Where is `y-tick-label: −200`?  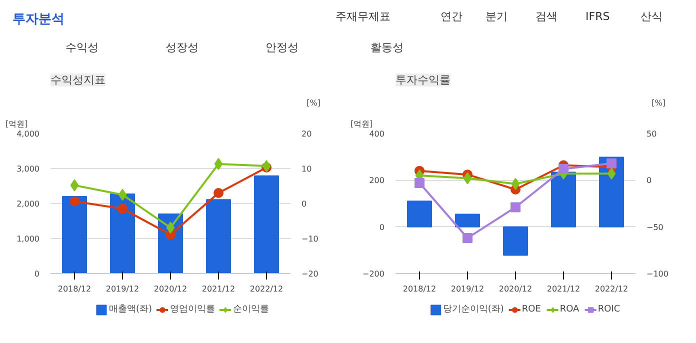 y-tick-label: −200 is located at coordinates (373, 274).